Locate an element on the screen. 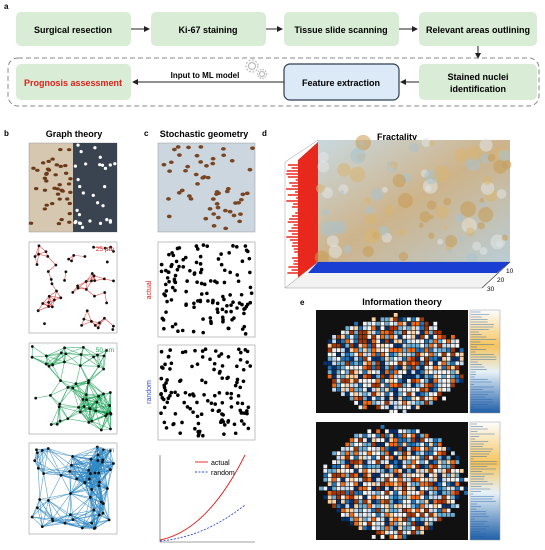  legend-random: random is located at coordinates (223, 473).